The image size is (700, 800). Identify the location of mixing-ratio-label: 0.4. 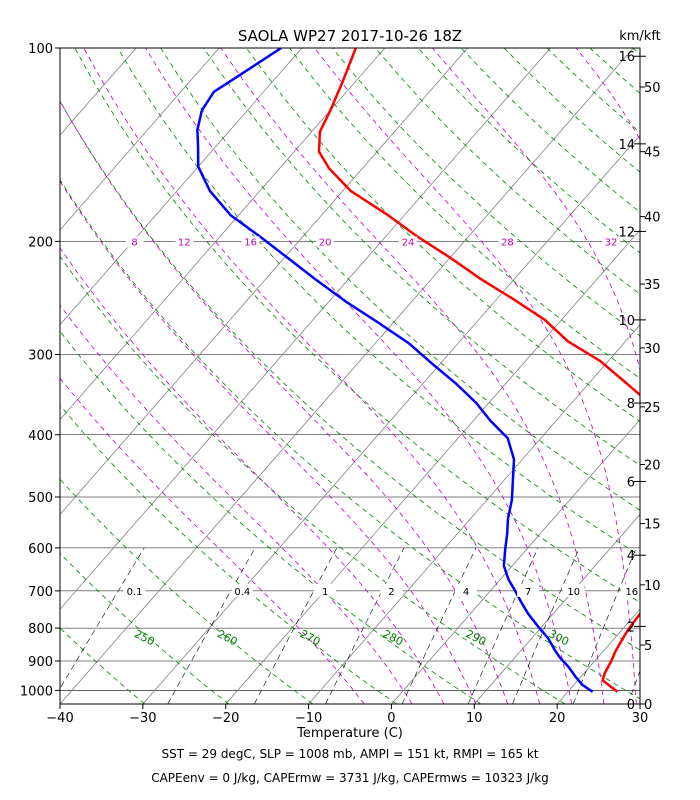
(242, 592).